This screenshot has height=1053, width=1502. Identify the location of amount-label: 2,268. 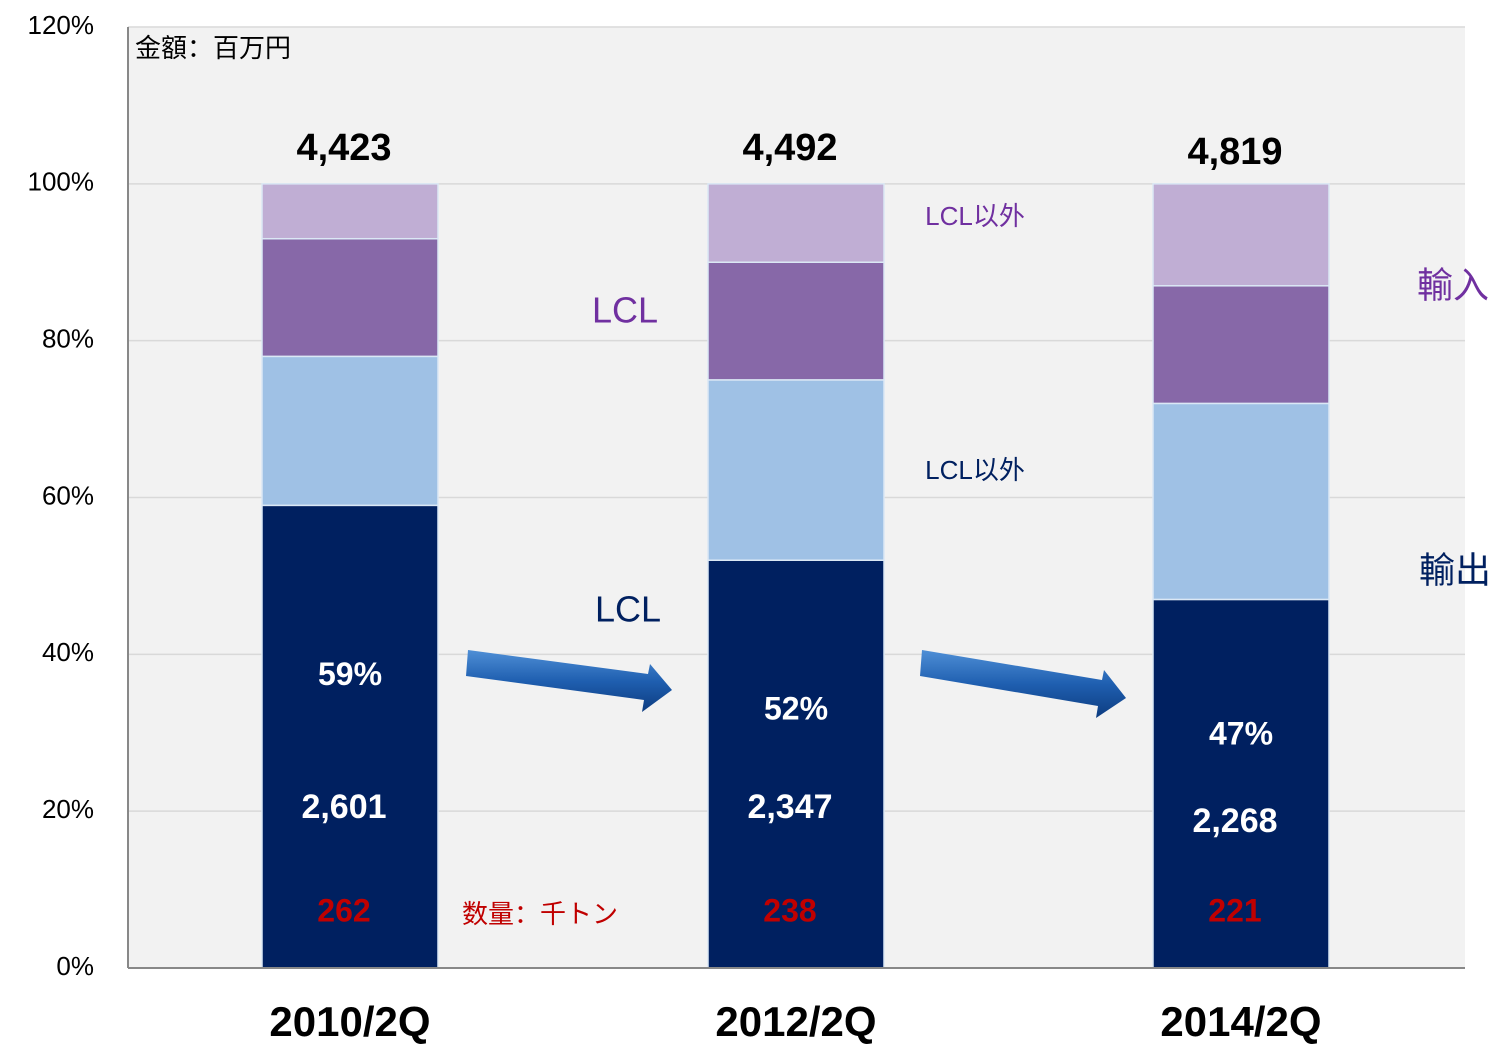
(1234, 821).